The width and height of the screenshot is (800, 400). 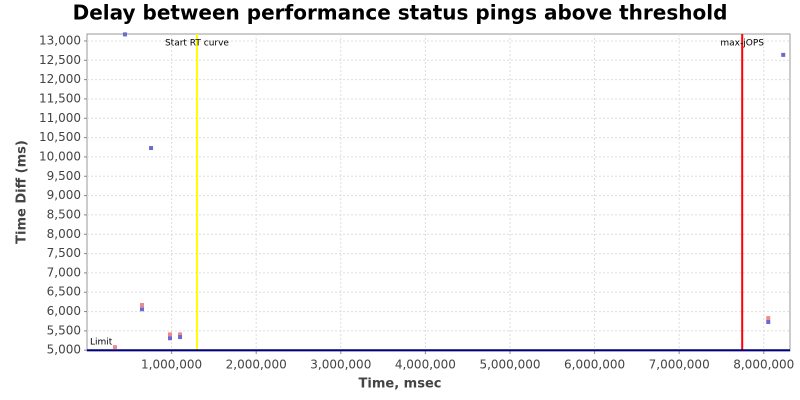 I want to click on x-tick-label: 2,000,000, so click(x=256, y=365).